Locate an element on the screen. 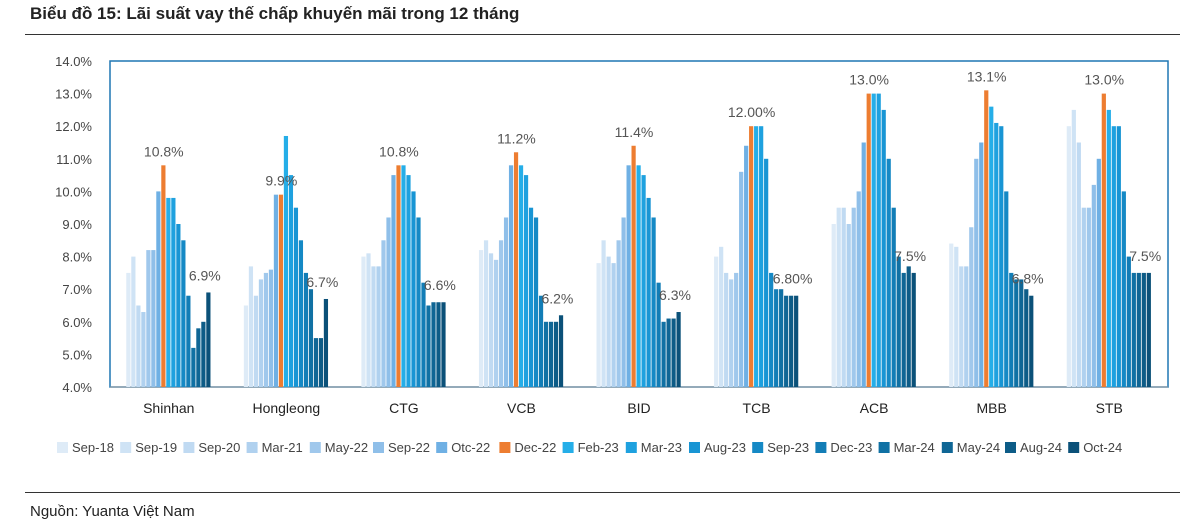 The height and width of the screenshot is (525, 1200). y-tick-label: 4.0% is located at coordinates (77, 387).